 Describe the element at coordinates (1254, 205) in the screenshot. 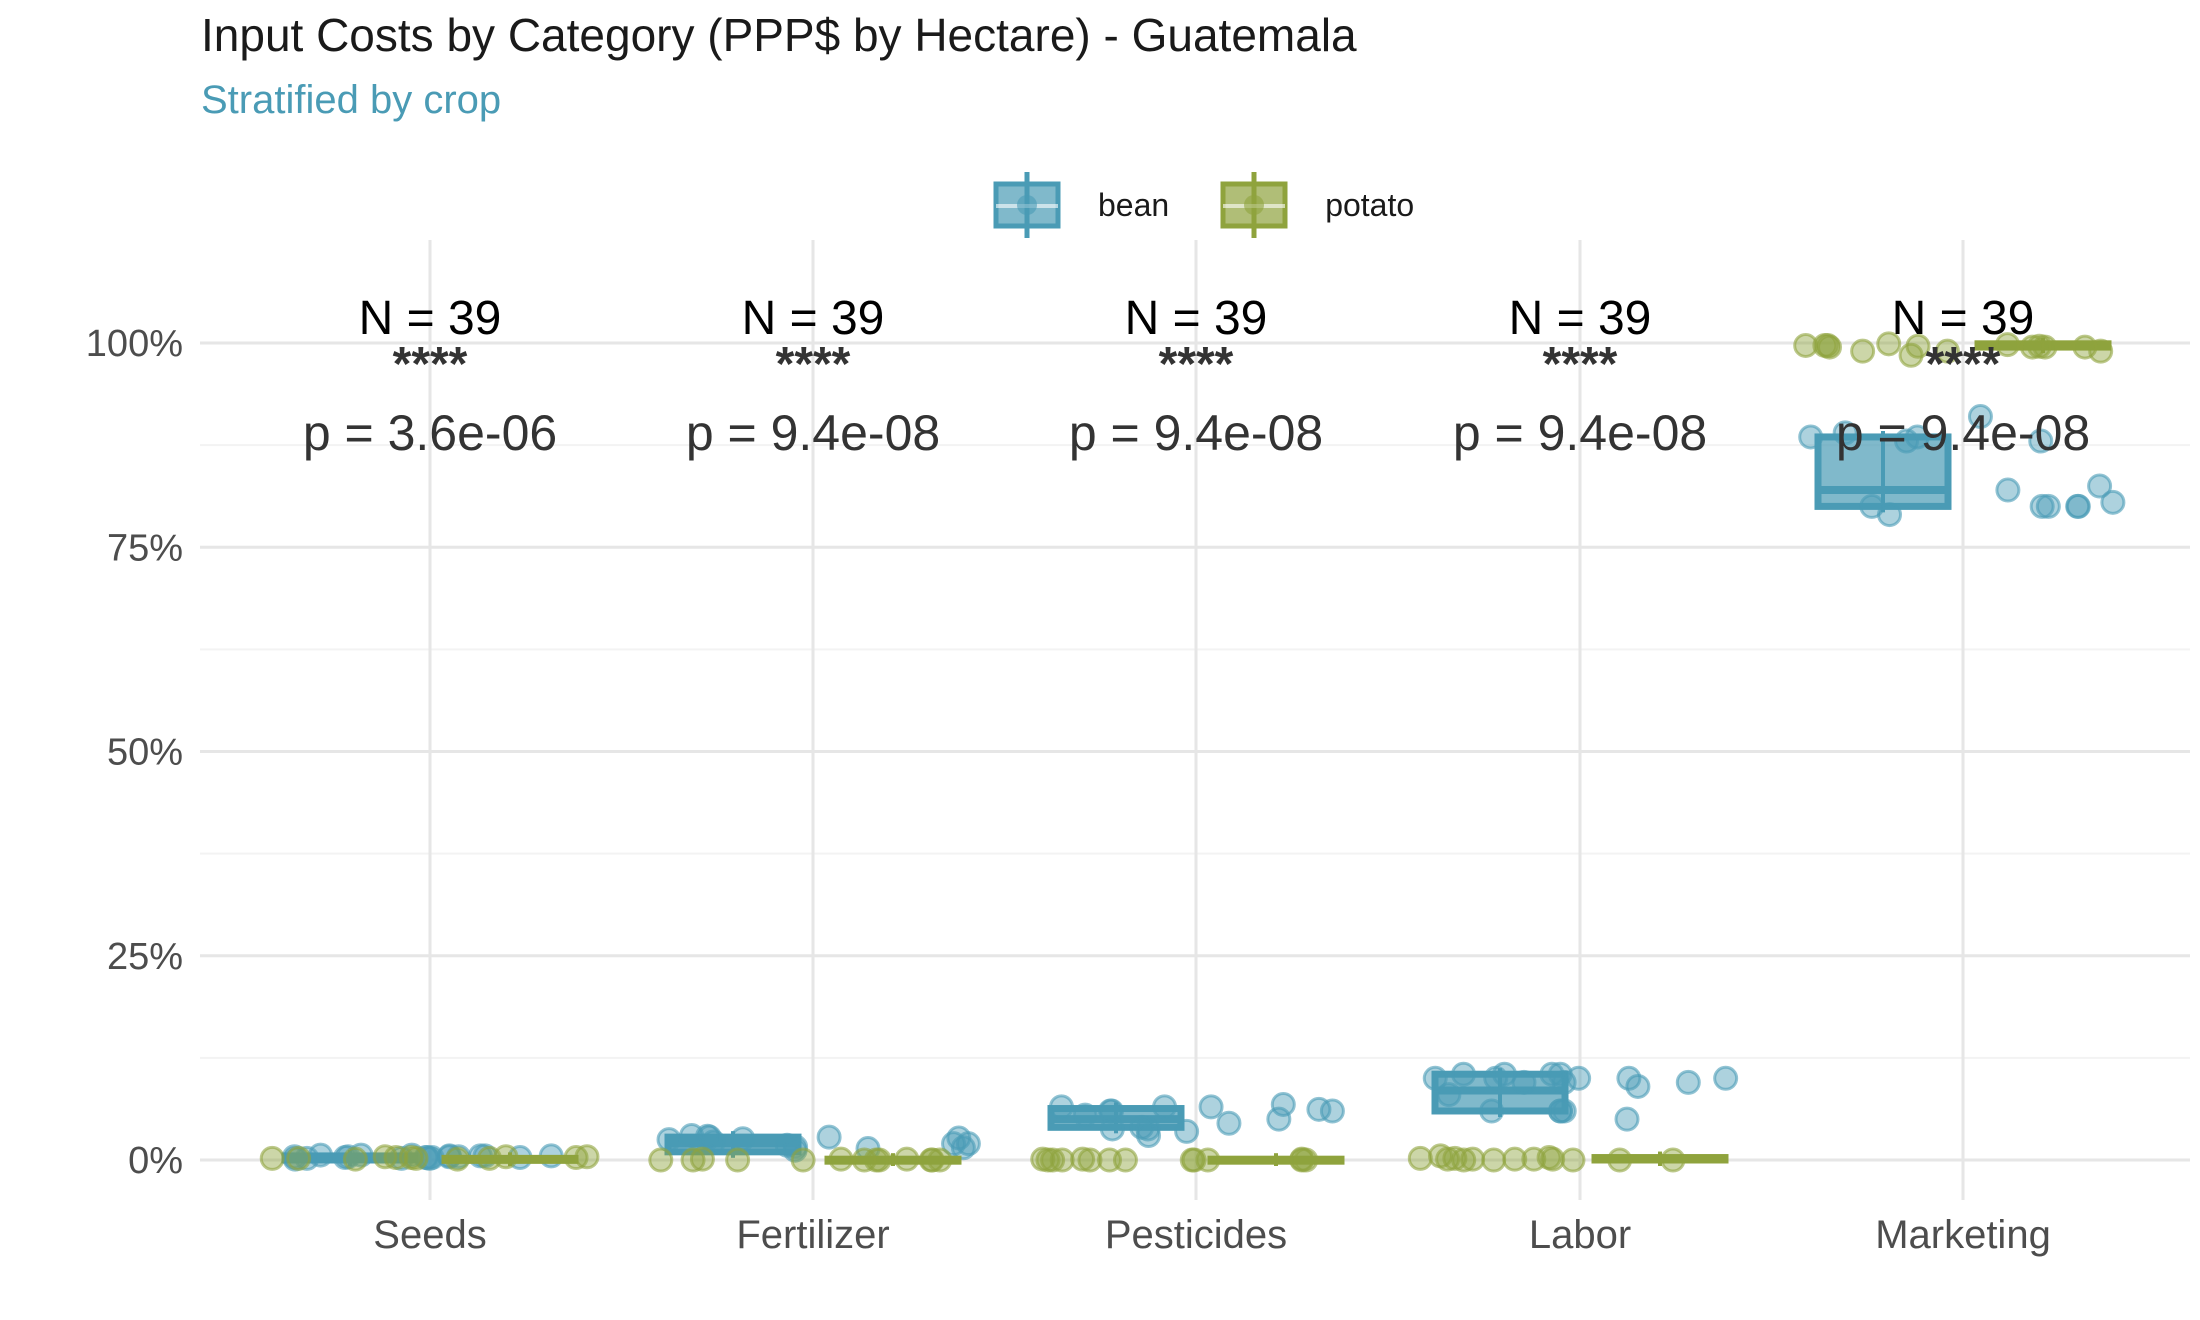

I see `legend-key-potato` at that location.